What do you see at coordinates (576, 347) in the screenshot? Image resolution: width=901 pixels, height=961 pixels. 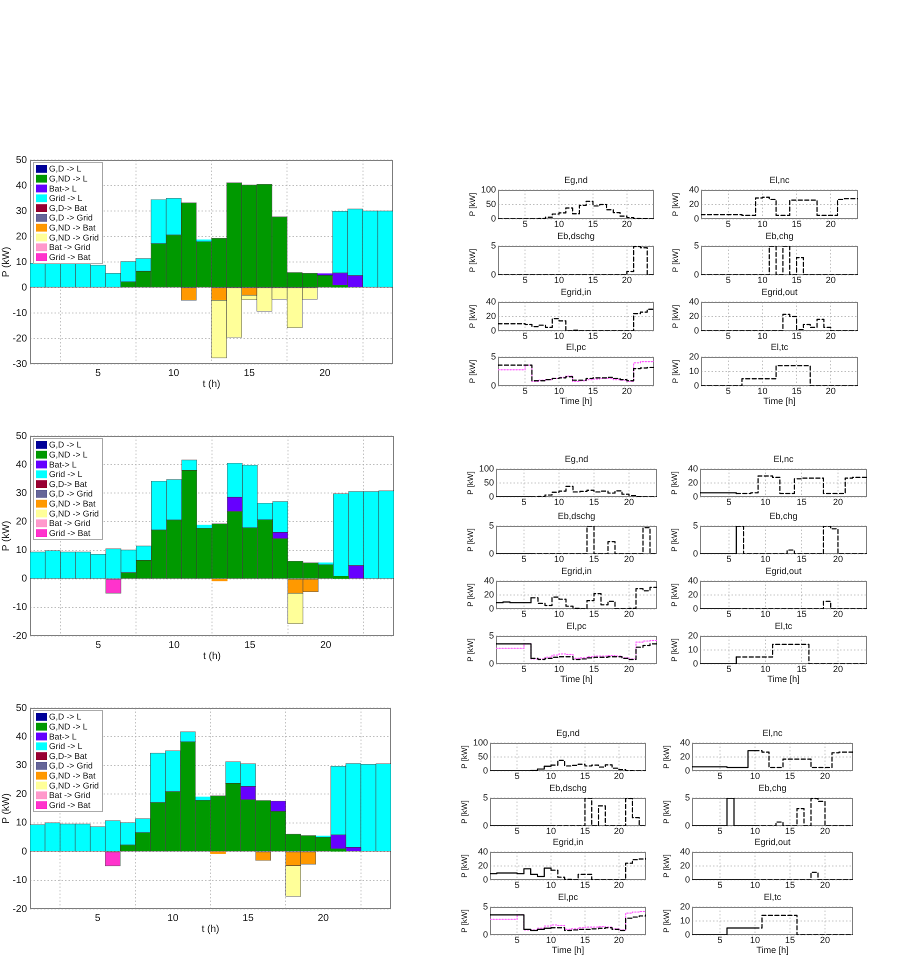 I see `chart-title: El,pc` at bounding box center [576, 347].